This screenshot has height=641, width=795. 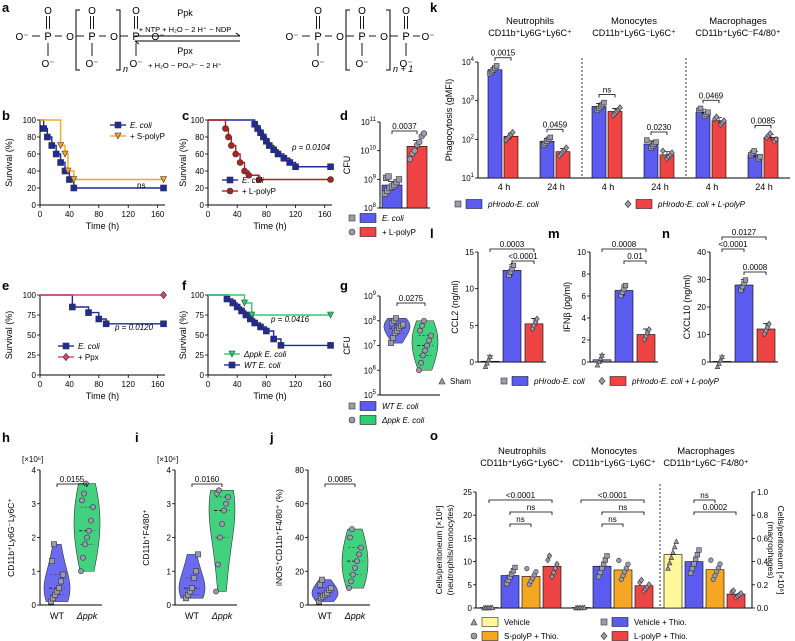 What do you see at coordinates (711, 95) in the screenshot?
I see `k-pvalue-label: 0.0469` at bounding box center [711, 95].